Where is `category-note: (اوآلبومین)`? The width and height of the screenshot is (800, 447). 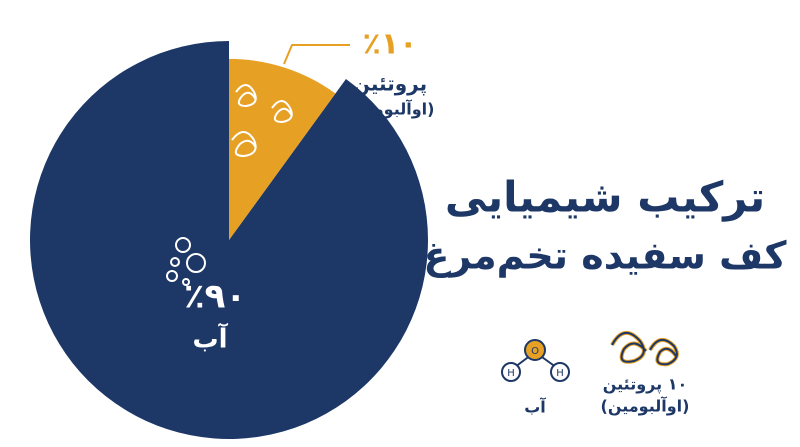
category-note: (اوآلبومین) is located at coordinates (390, 109).